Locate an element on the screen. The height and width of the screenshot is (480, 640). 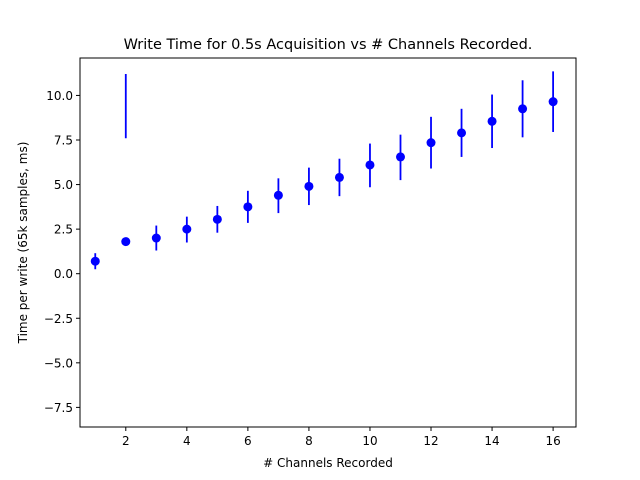
y-tick-label: −7.5 is located at coordinates (58, 408).